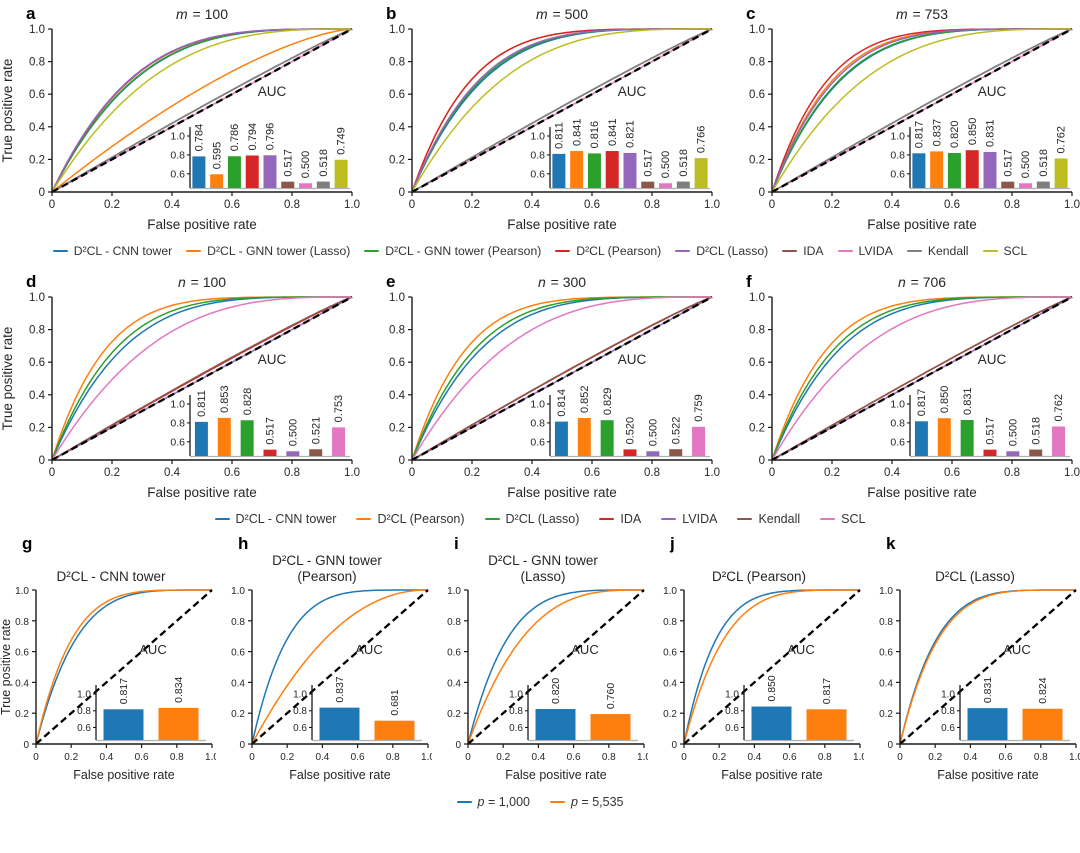 This screenshot has width=1080, height=853. What do you see at coordinates (410, 519) in the screenshot?
I see `legend-item: D²CL (Pearson)` at bounding box center [410, 519].